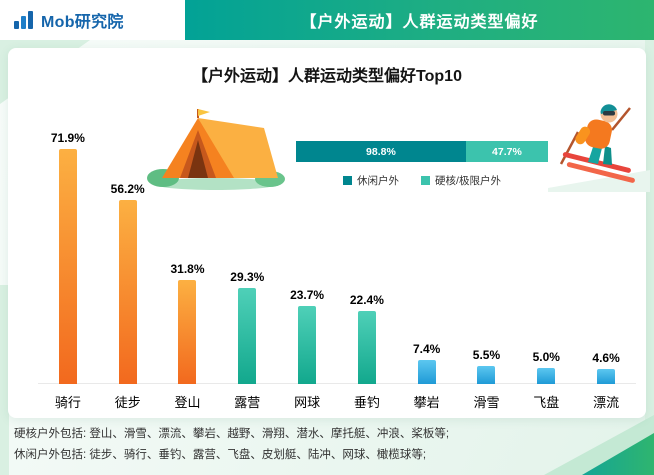 The image size is (654, 475). What do you see at coordinates (307, 345) in the screenshot?
I see `bar-网球` at bounding box center [307, 345].